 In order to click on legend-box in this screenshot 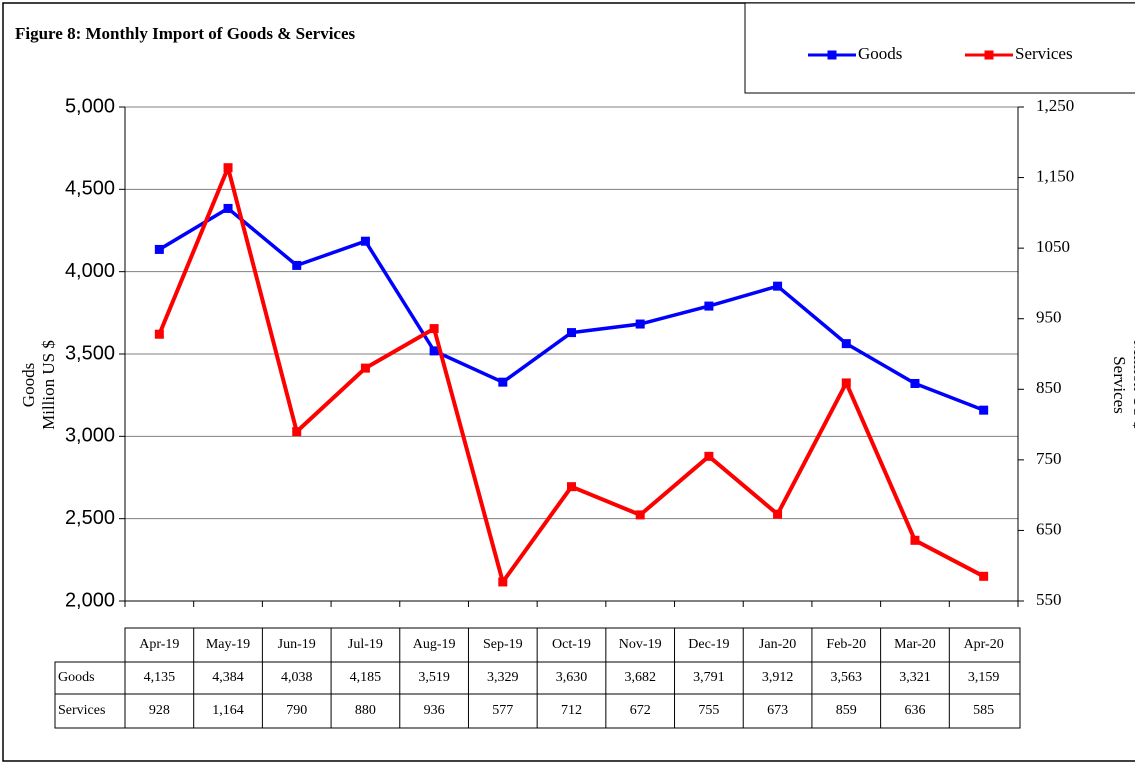, I will do `click(939, 48)`.